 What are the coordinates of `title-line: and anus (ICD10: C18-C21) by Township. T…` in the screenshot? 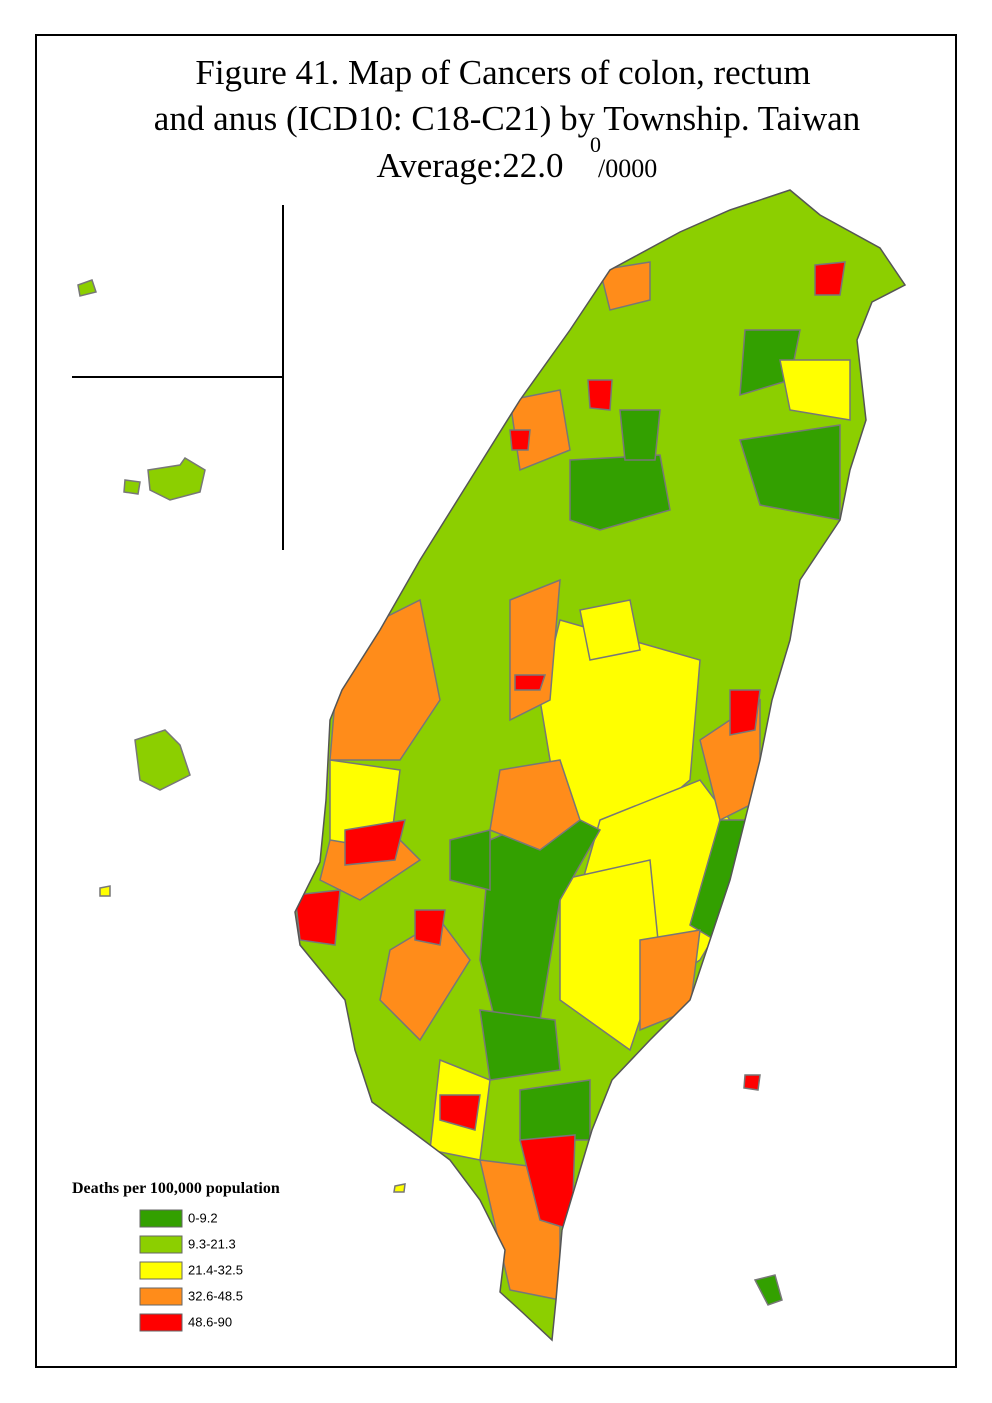 It's located at (507, 118).